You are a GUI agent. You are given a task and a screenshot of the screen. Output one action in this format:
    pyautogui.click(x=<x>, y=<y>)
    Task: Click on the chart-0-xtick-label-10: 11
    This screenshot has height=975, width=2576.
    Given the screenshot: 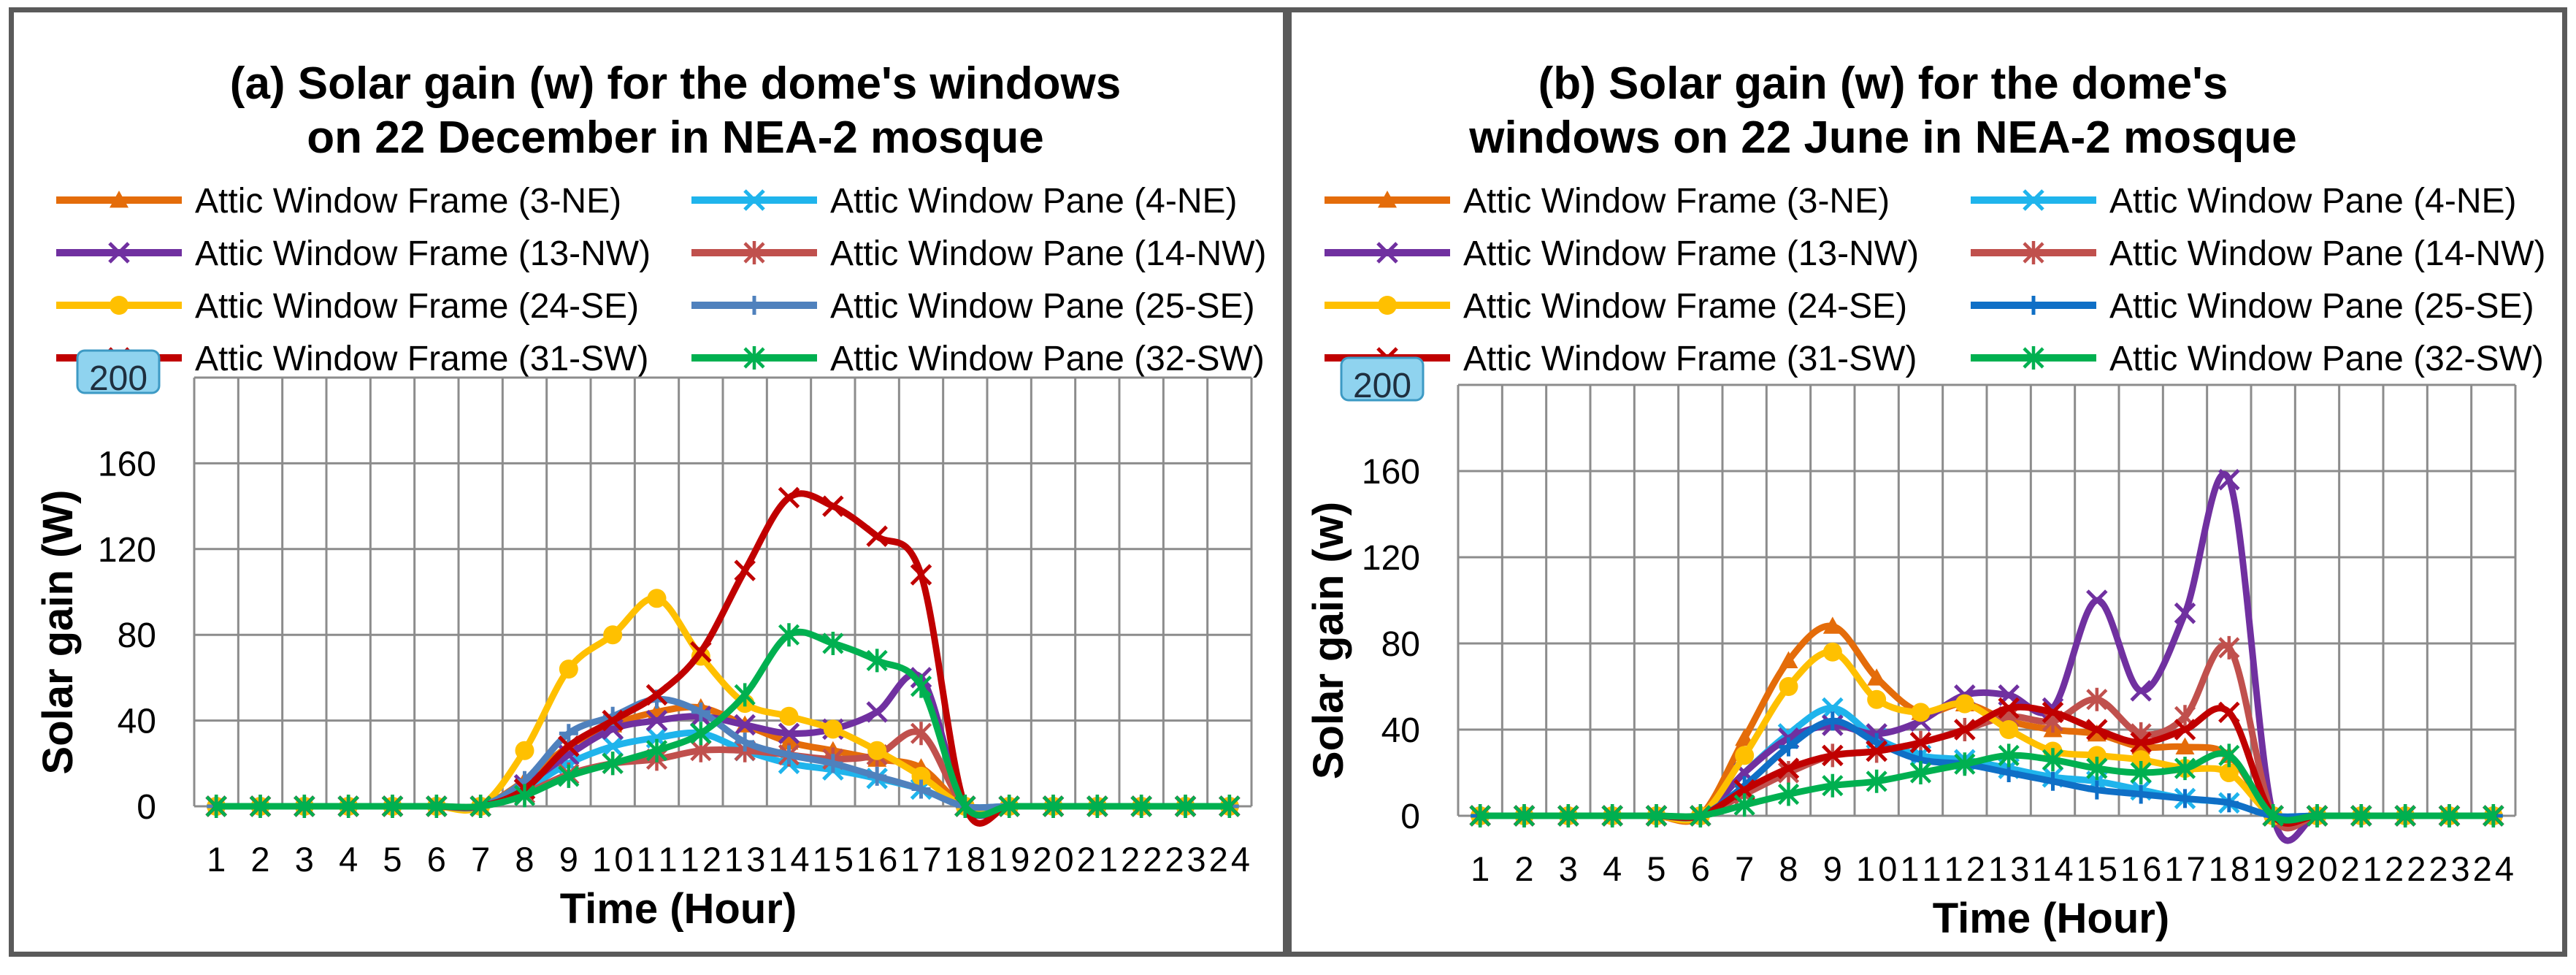 What is the action you would take?
    pyautogui.click(x=656, y=860)
    